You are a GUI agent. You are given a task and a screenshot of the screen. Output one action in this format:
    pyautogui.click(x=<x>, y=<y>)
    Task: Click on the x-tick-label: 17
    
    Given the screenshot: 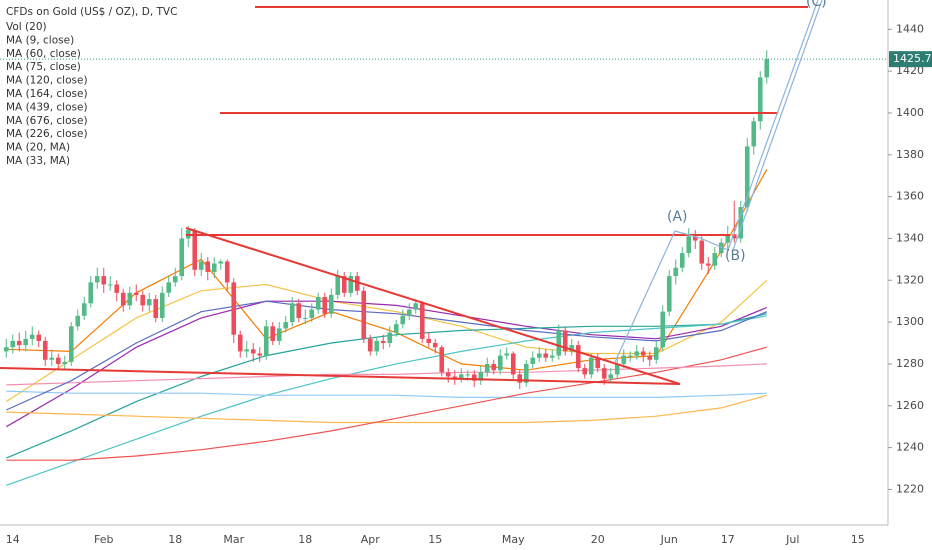 What is the action you would take?
    pyautogui.click(x=728, y=539)
    